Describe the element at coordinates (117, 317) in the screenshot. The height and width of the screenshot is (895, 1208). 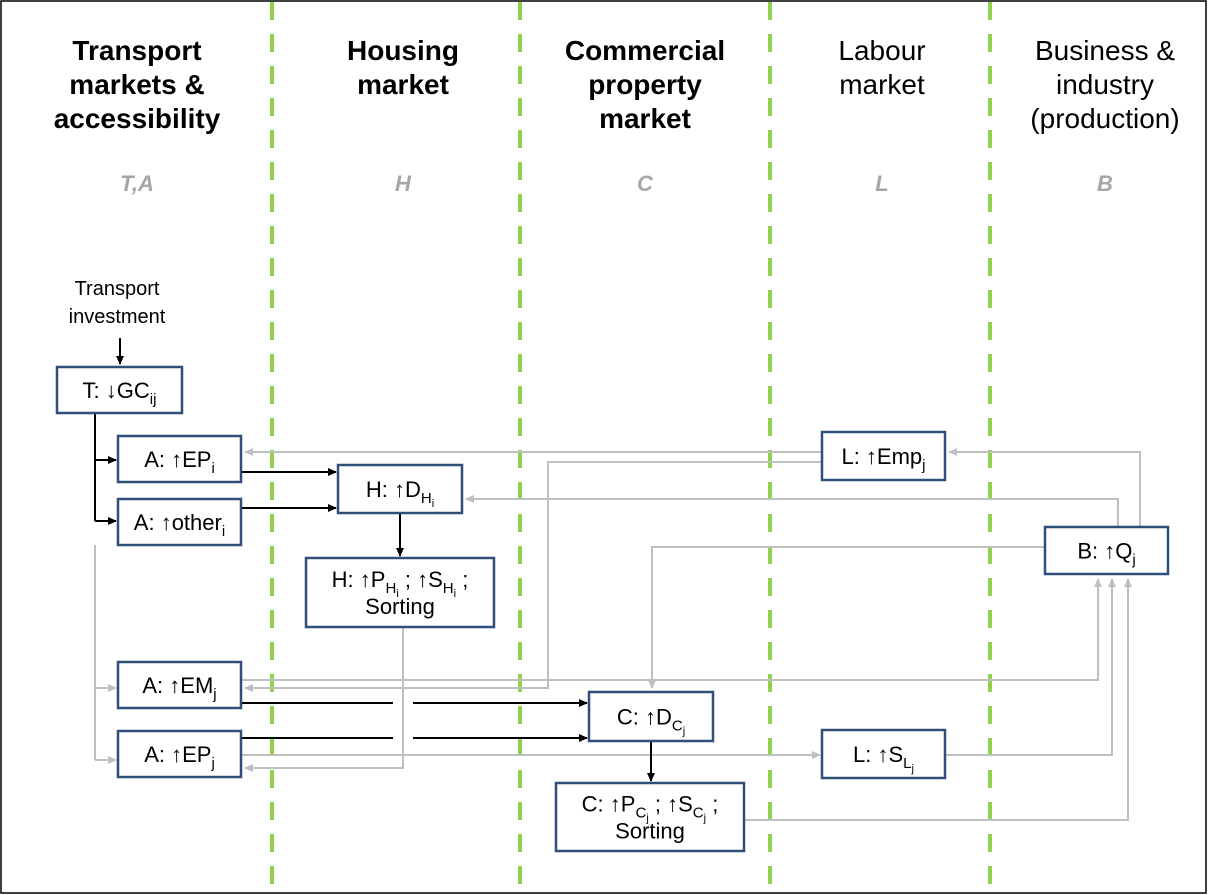
I see `source-label: investment` at that location.